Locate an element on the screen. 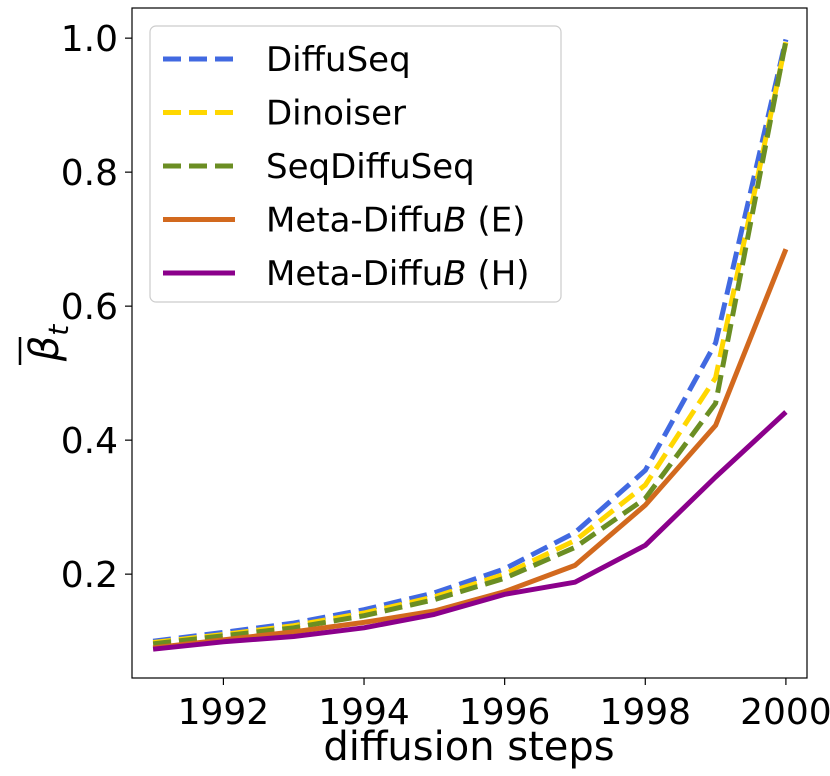 The height and width of the screenshot is (776, 830). y-axis-label: βt is located at coordinates (46, 344).